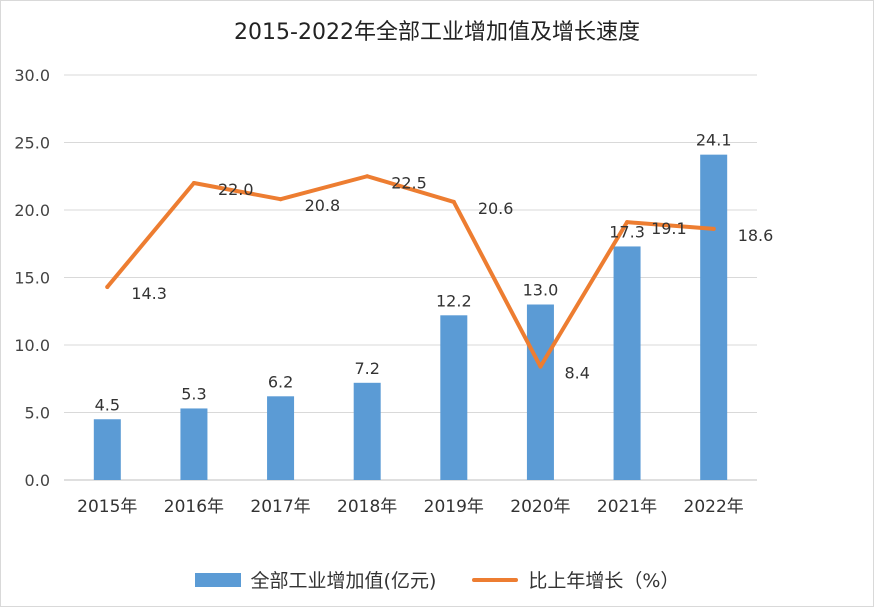 The image size is (874, 607). I want to click on line-data-label: 22.5, so click(409, 182).